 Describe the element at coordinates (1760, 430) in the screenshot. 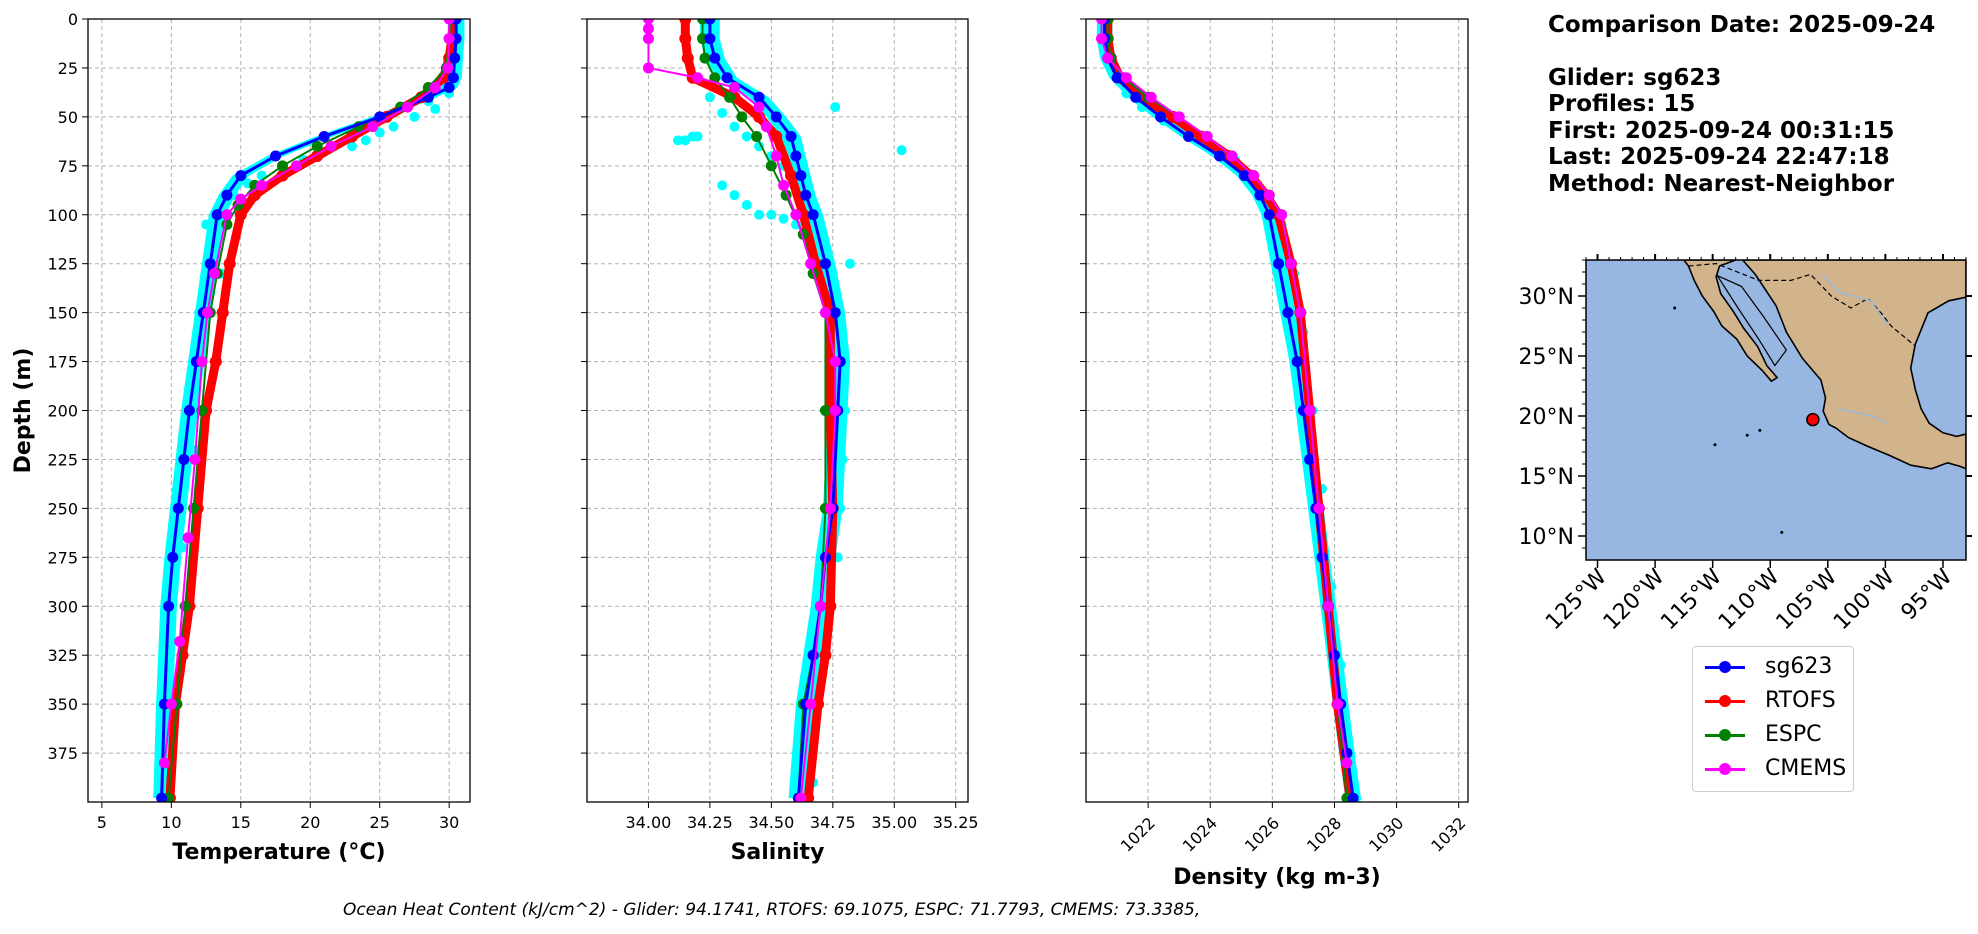

I see `island` at that location.